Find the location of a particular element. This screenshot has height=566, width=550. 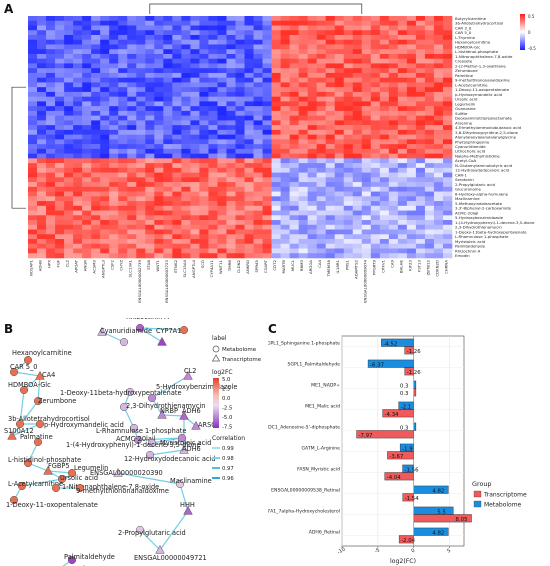

node-label: 2,3-Dihydrothienamycin is located at coordinates (165, 406).